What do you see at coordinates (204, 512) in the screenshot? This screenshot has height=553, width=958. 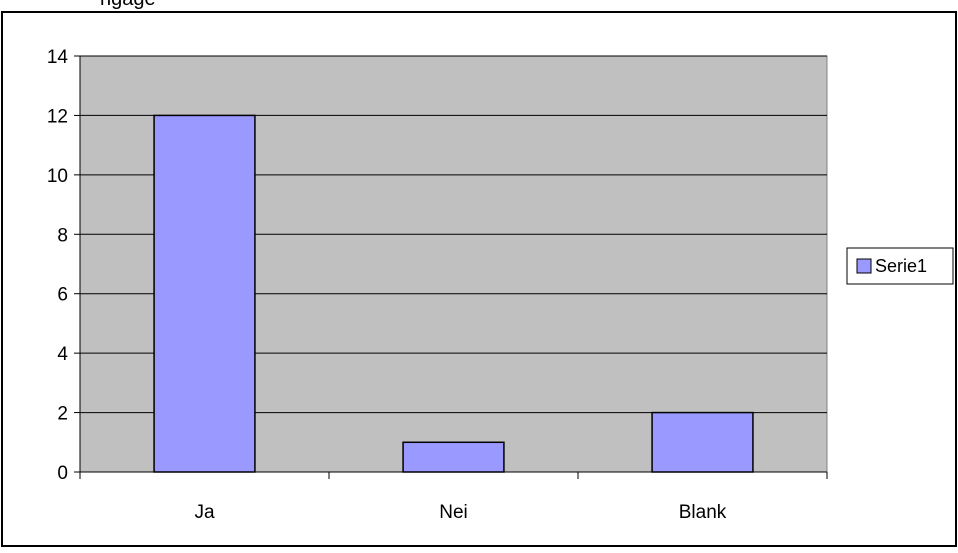 I see `x-category-label: Ja` at bounding box center [204, 512].